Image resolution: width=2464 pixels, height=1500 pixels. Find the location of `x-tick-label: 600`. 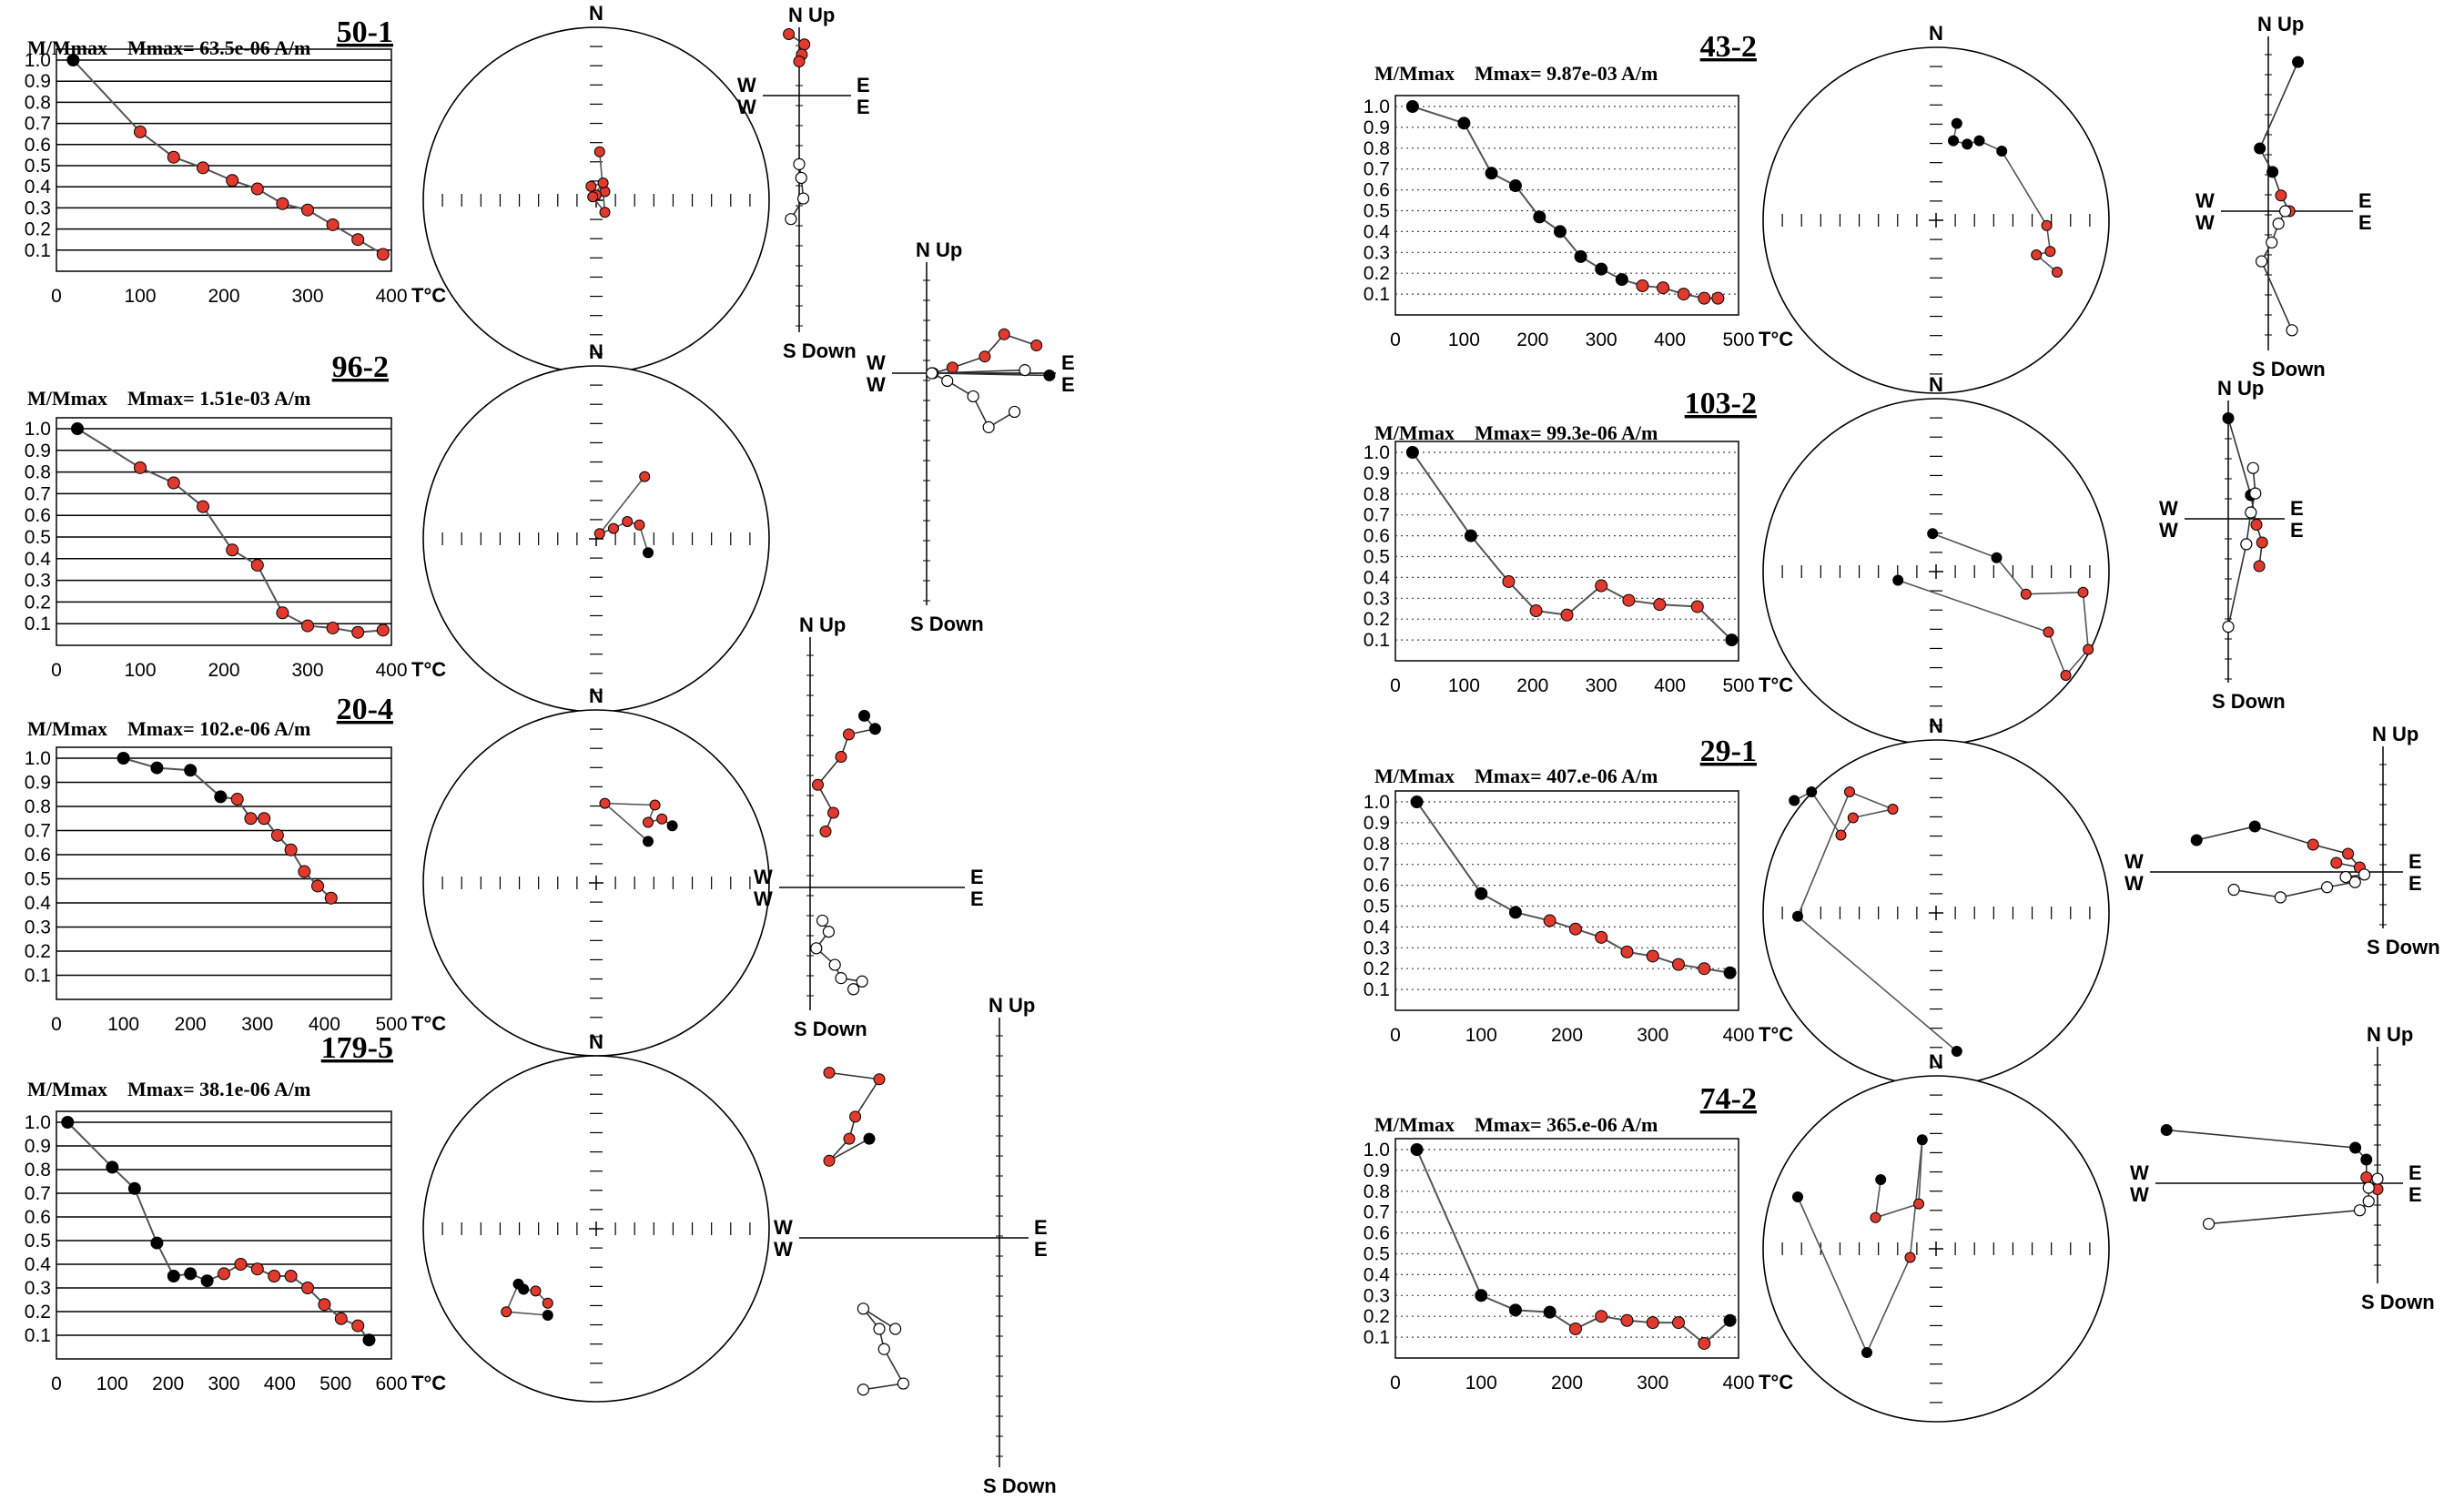

x-tick-label: 600 is located at coordinates (391, 1383).